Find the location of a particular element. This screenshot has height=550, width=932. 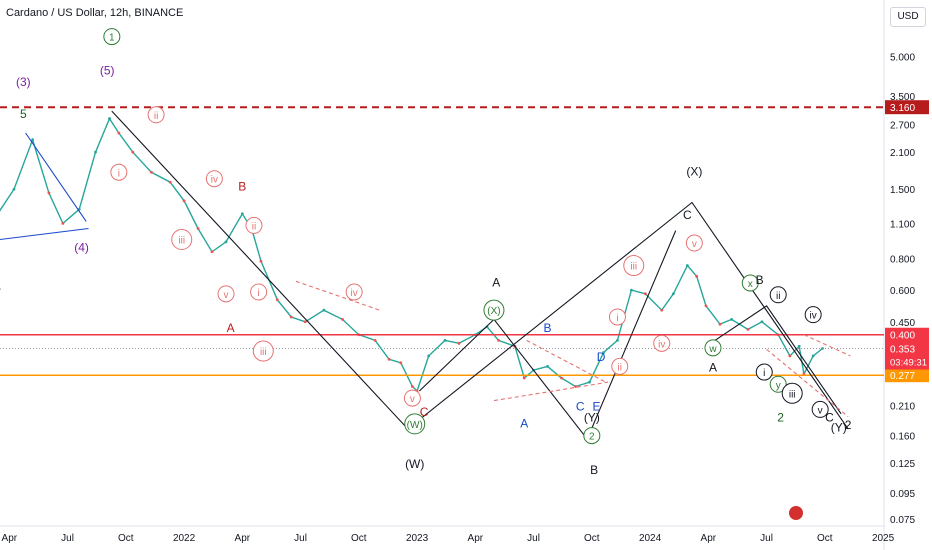

price-axis is located at coordinates (908, 275).